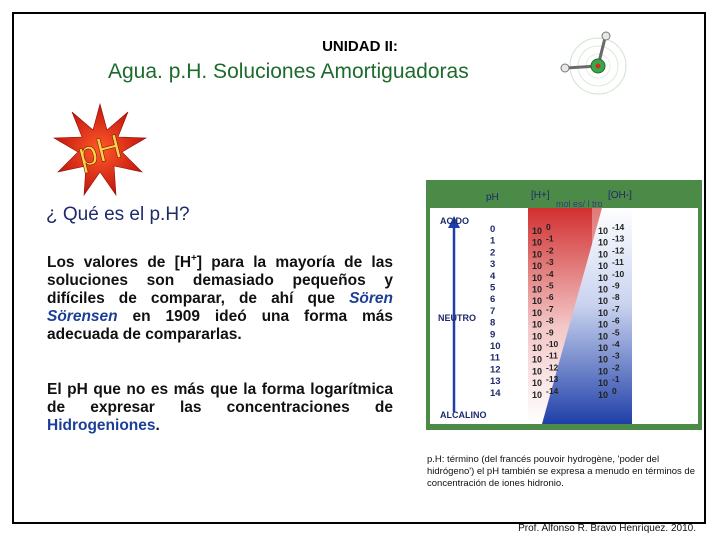 This screenshot has width=720, height=540. Describe the element at coordinates (492, 299) in the screenshot. I see `ph-value-6: 6` at that location.